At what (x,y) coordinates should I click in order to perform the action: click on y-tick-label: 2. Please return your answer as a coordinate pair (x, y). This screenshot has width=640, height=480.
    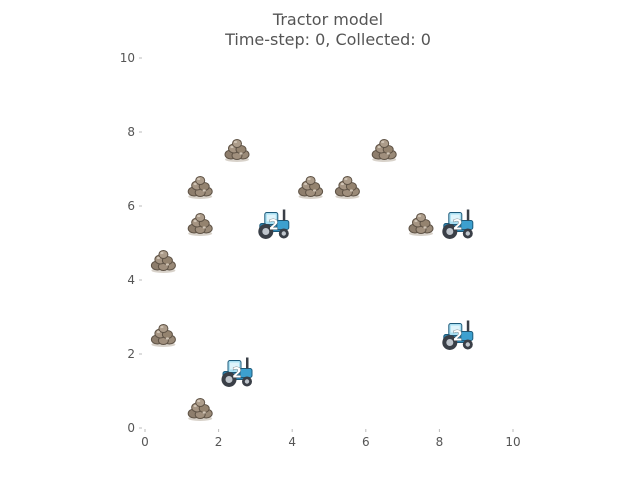
    Looking at the image, I should click on (131, 354).